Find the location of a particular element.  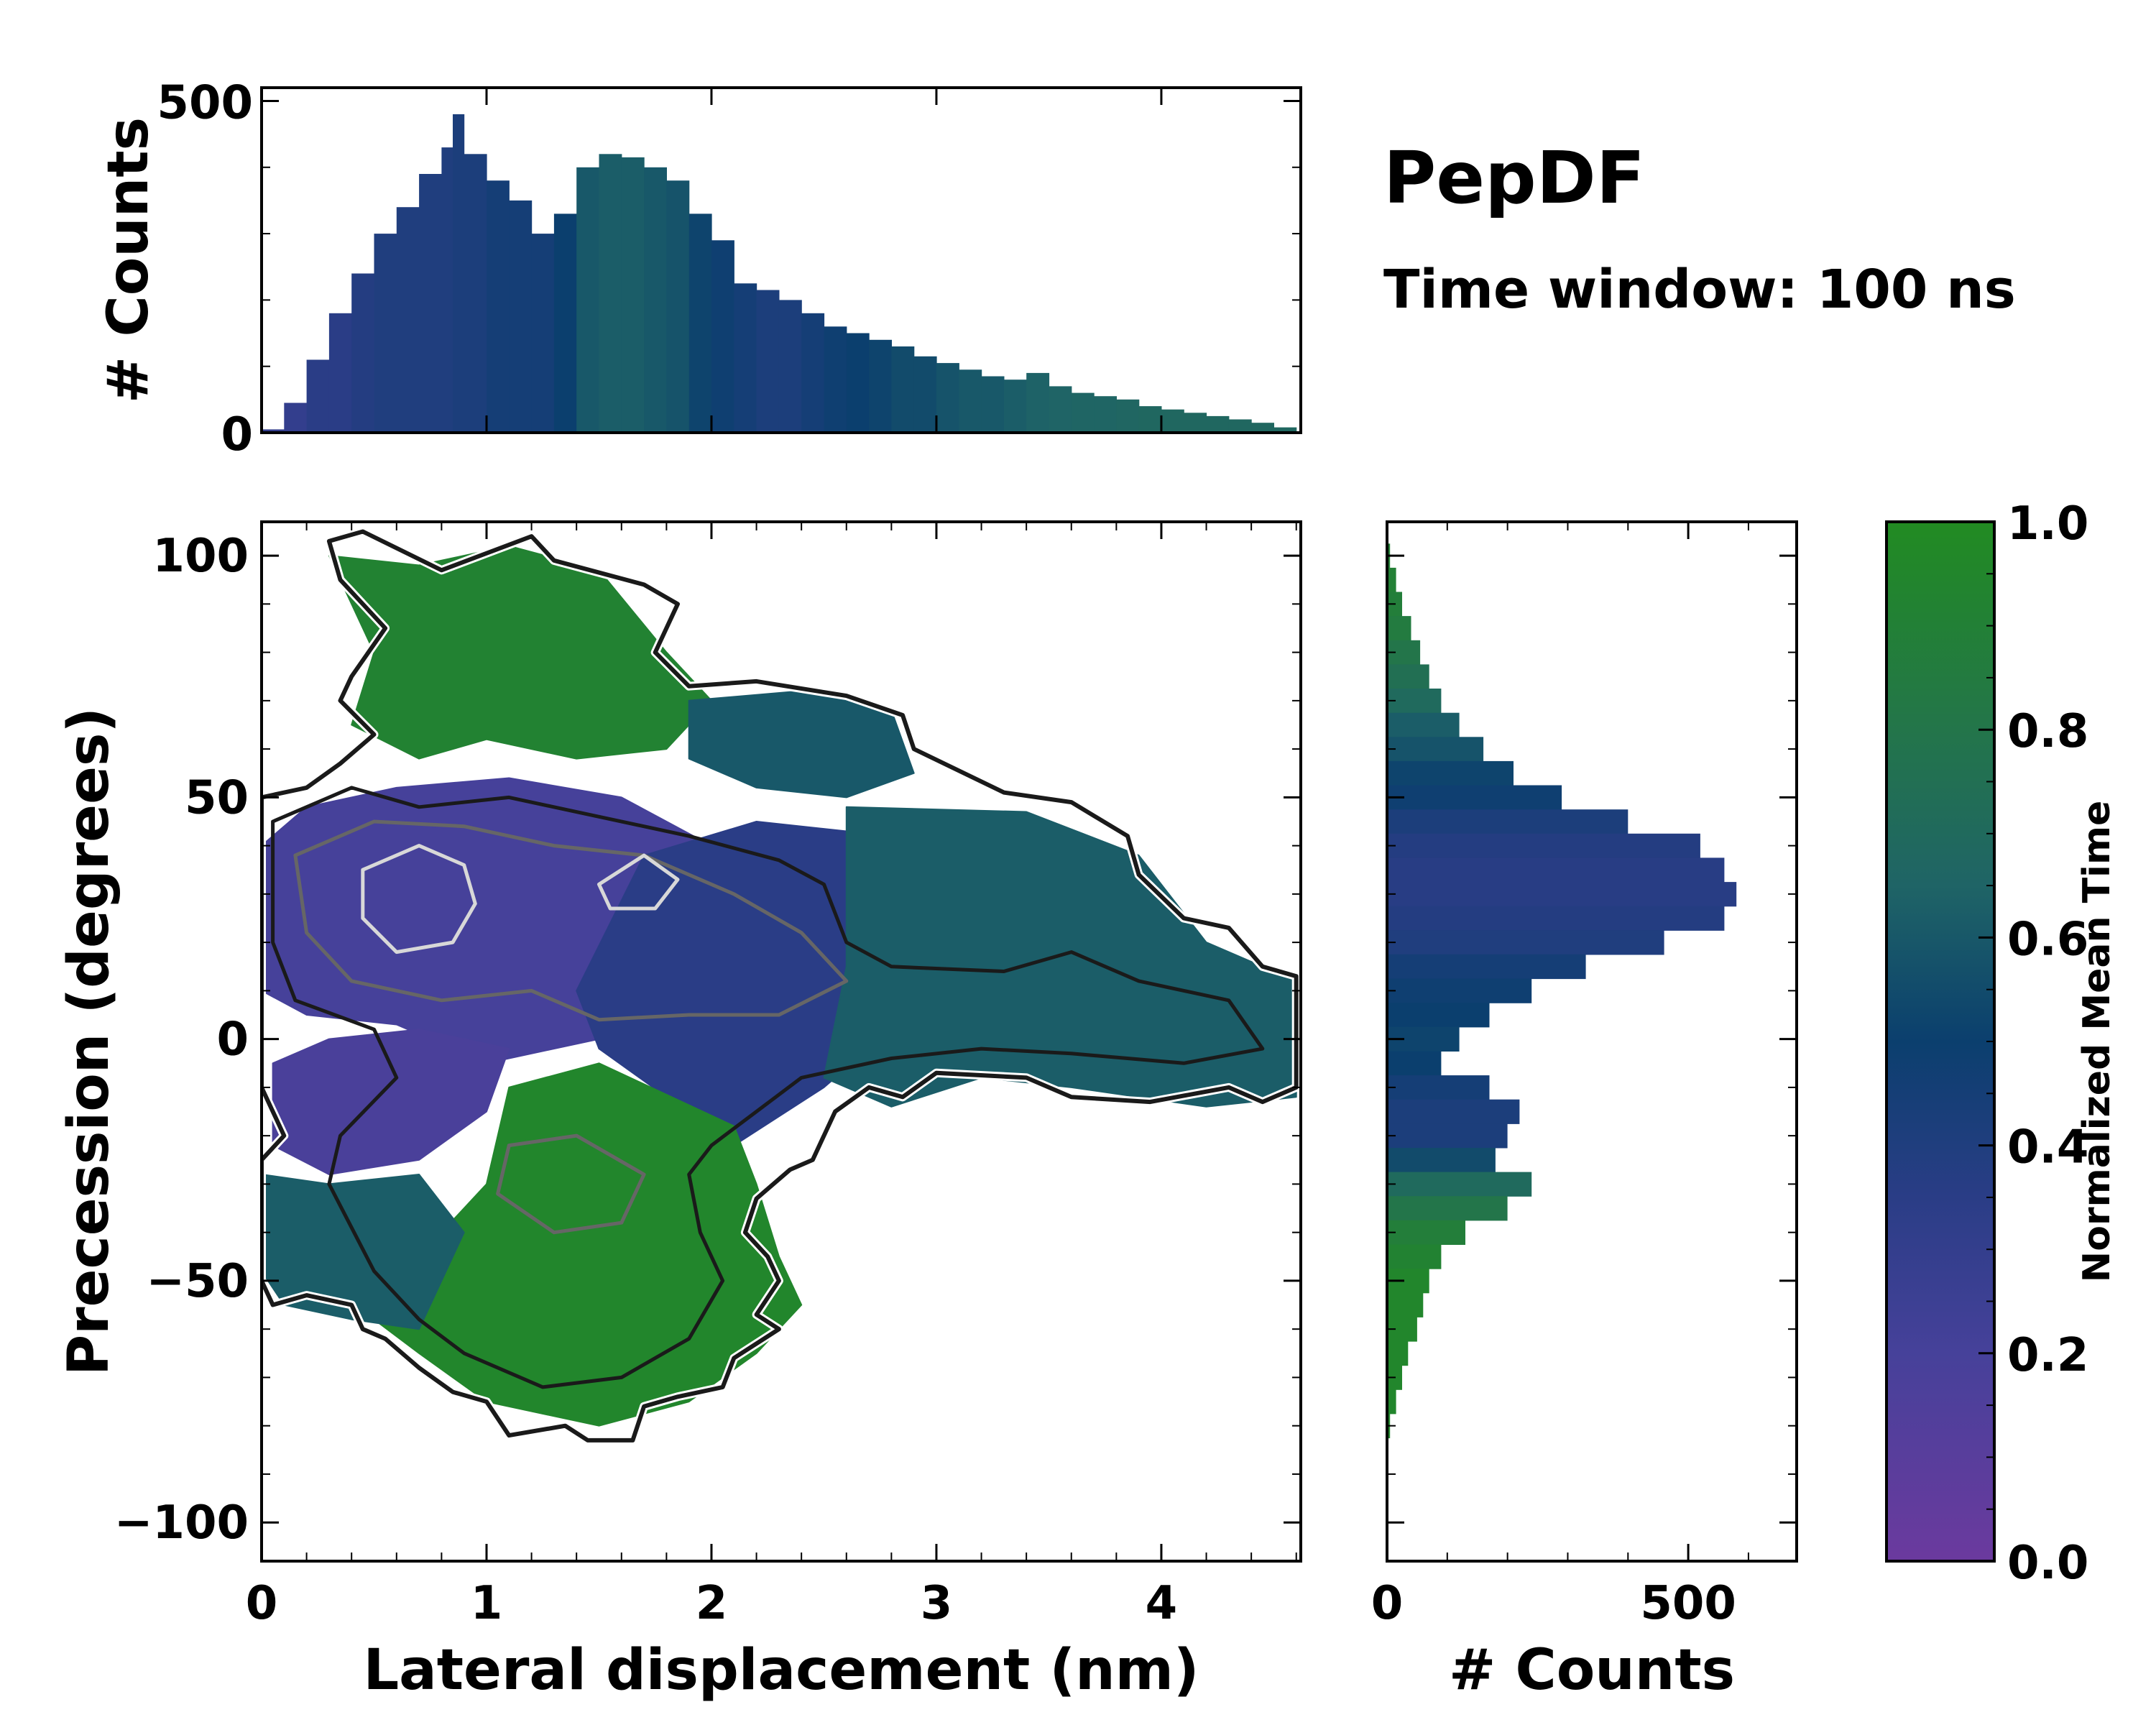

right-histogram-frame is located at coordinates (1592, 1041).